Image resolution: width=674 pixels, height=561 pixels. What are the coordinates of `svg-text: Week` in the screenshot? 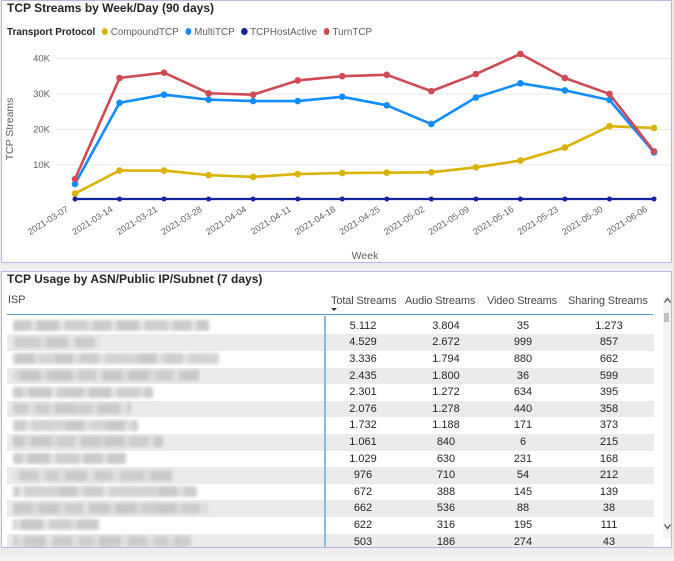 It's located at (365, 256).